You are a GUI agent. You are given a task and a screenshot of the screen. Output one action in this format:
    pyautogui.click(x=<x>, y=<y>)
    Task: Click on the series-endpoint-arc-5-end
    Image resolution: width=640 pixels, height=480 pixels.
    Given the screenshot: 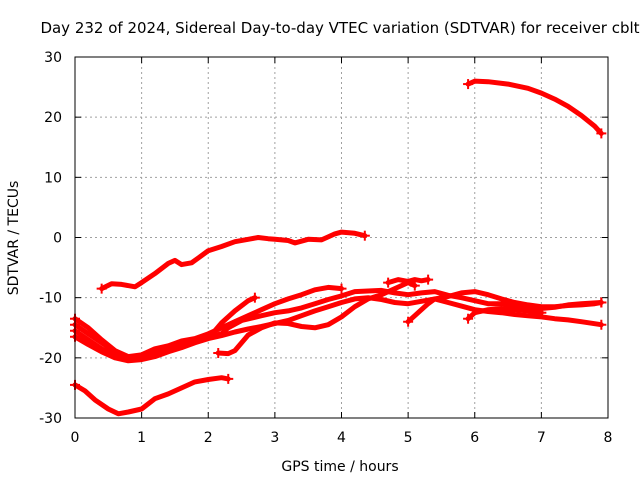 What is the action you would take?
    pyautogui.click(x=254, y=297)
    